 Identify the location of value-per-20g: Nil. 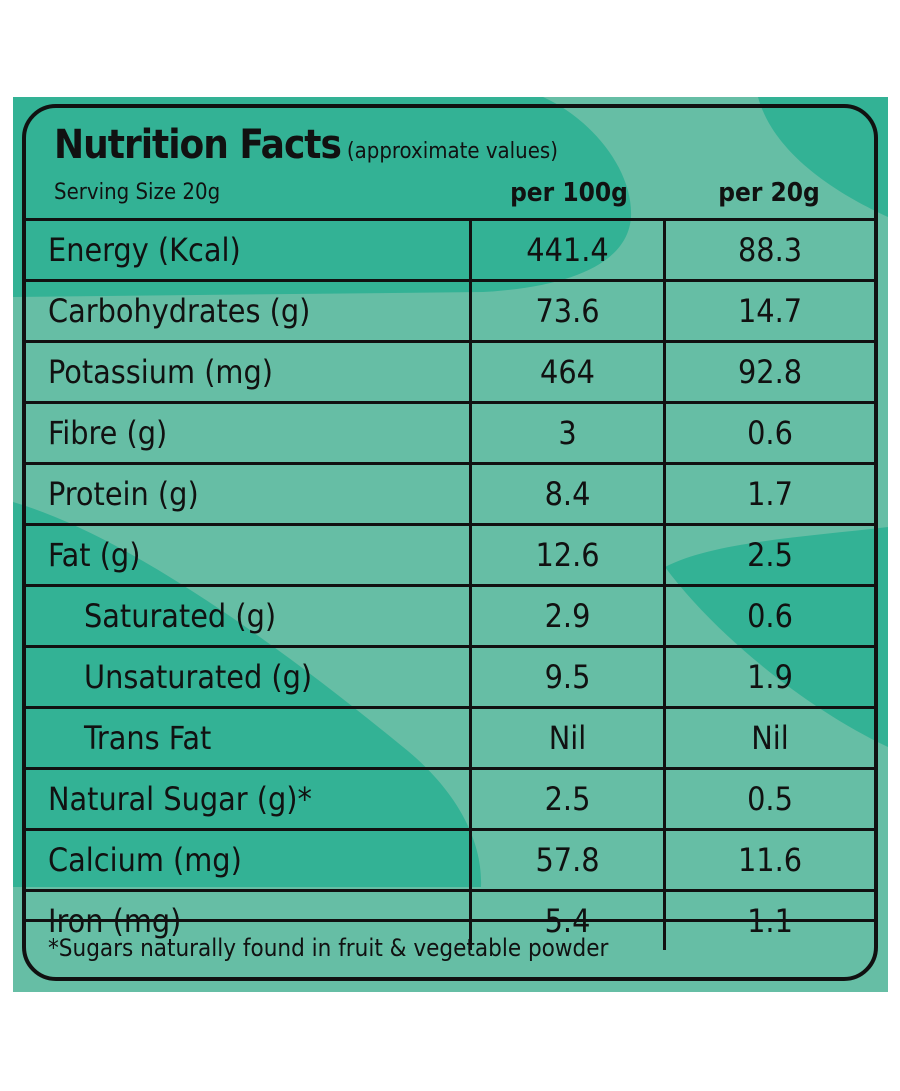
(770, 738).